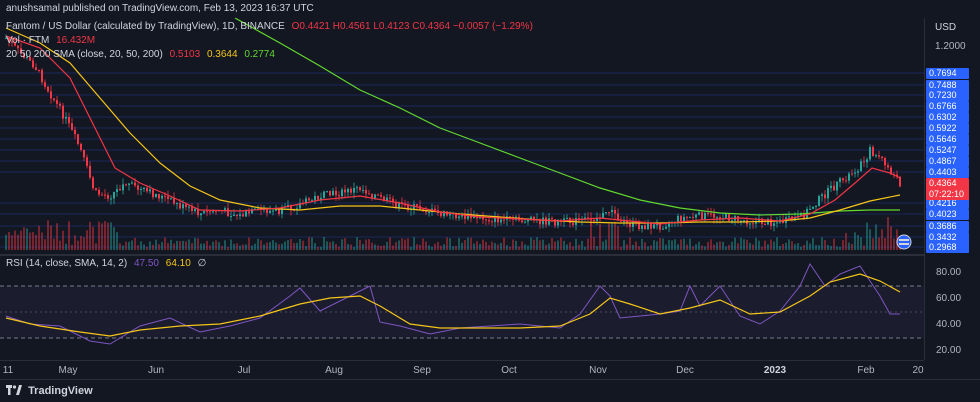 This screenshot has width=980, height=402. Describe the element at coordinates (598, 370) in the screenshot. I see `time-label: Nov` at that location.